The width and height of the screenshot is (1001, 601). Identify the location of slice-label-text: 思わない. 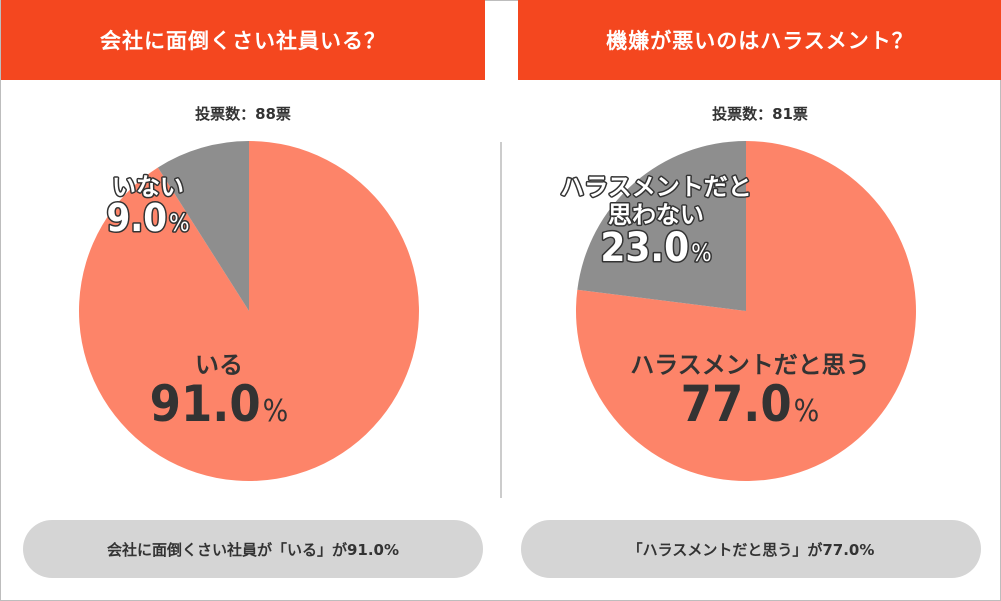
(656, 215).